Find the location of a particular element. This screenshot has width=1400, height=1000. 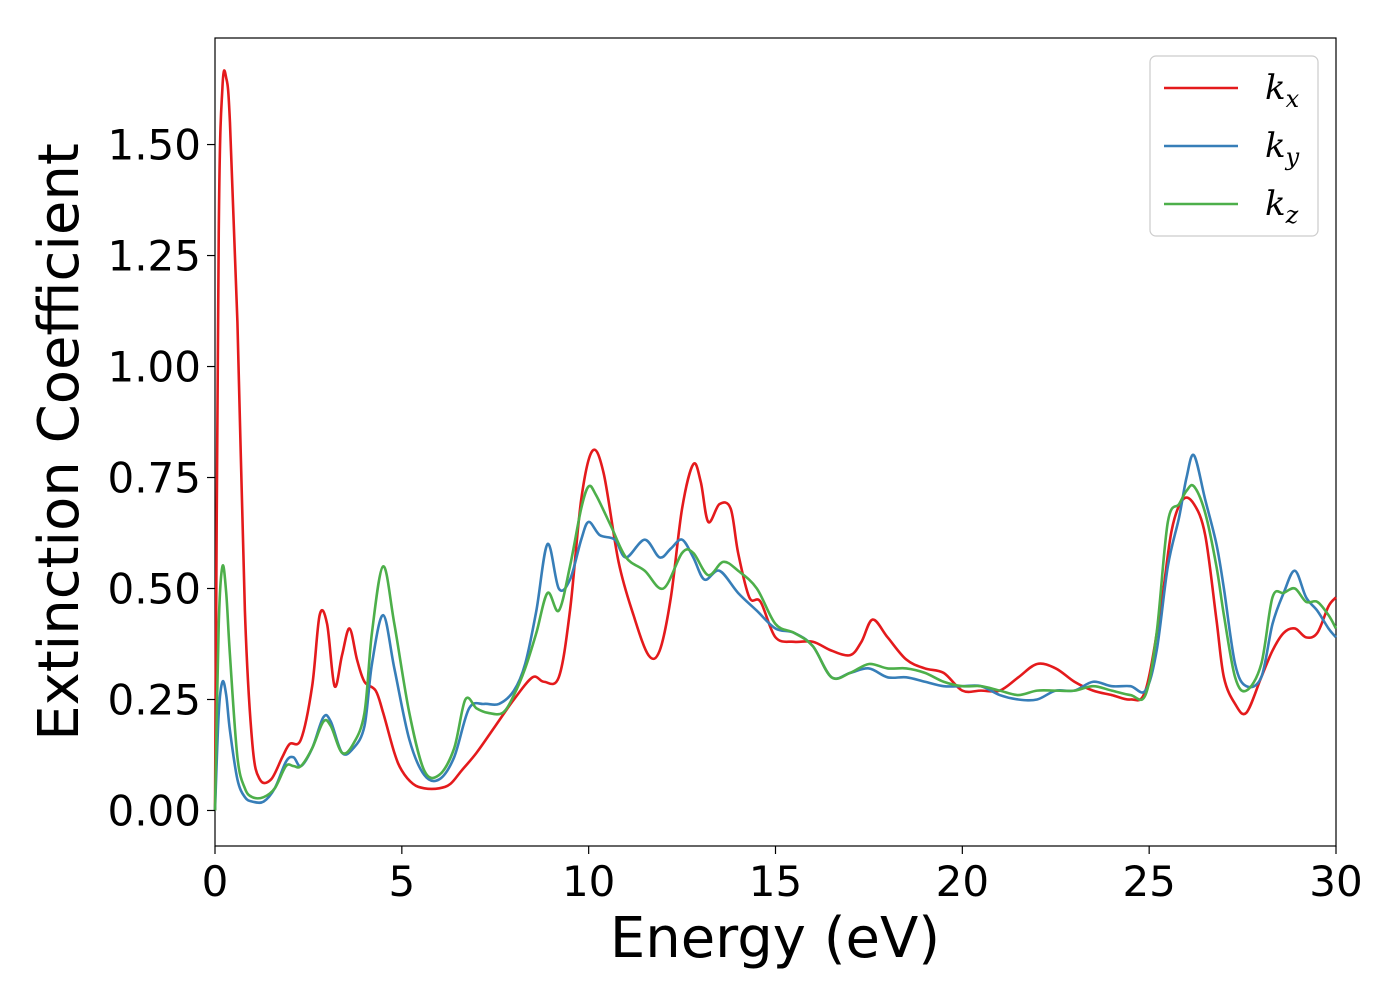

y-tick-label: 0.75 is located at coordinates (154, 478).